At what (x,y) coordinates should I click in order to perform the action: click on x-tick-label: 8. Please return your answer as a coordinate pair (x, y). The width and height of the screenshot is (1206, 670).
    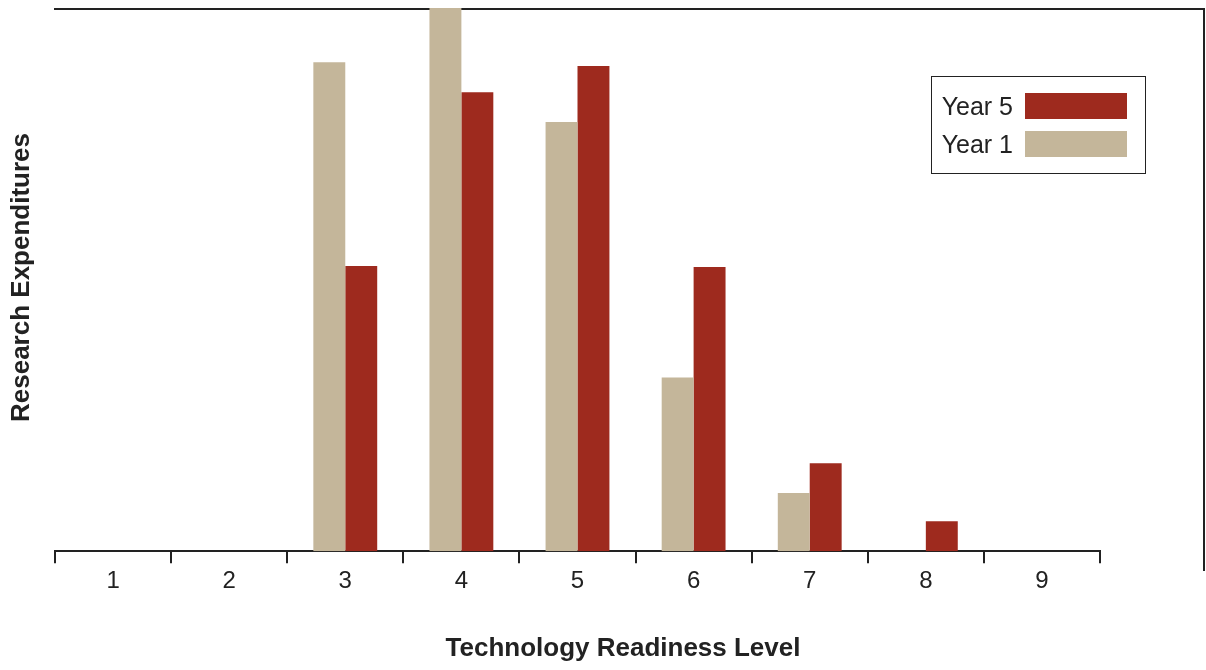
    Looking at the image, I should click on (926, 580).